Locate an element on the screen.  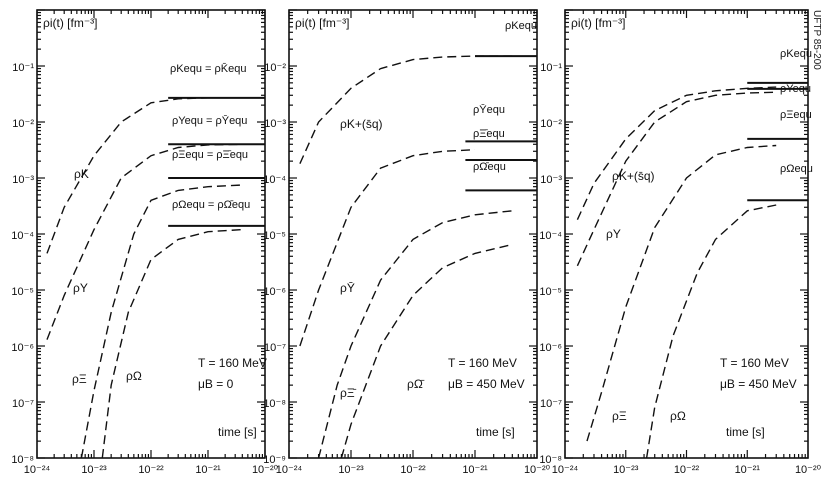
equilibrium-label: ρKequ = ρK̄equ is located at coordinates (208, 68).